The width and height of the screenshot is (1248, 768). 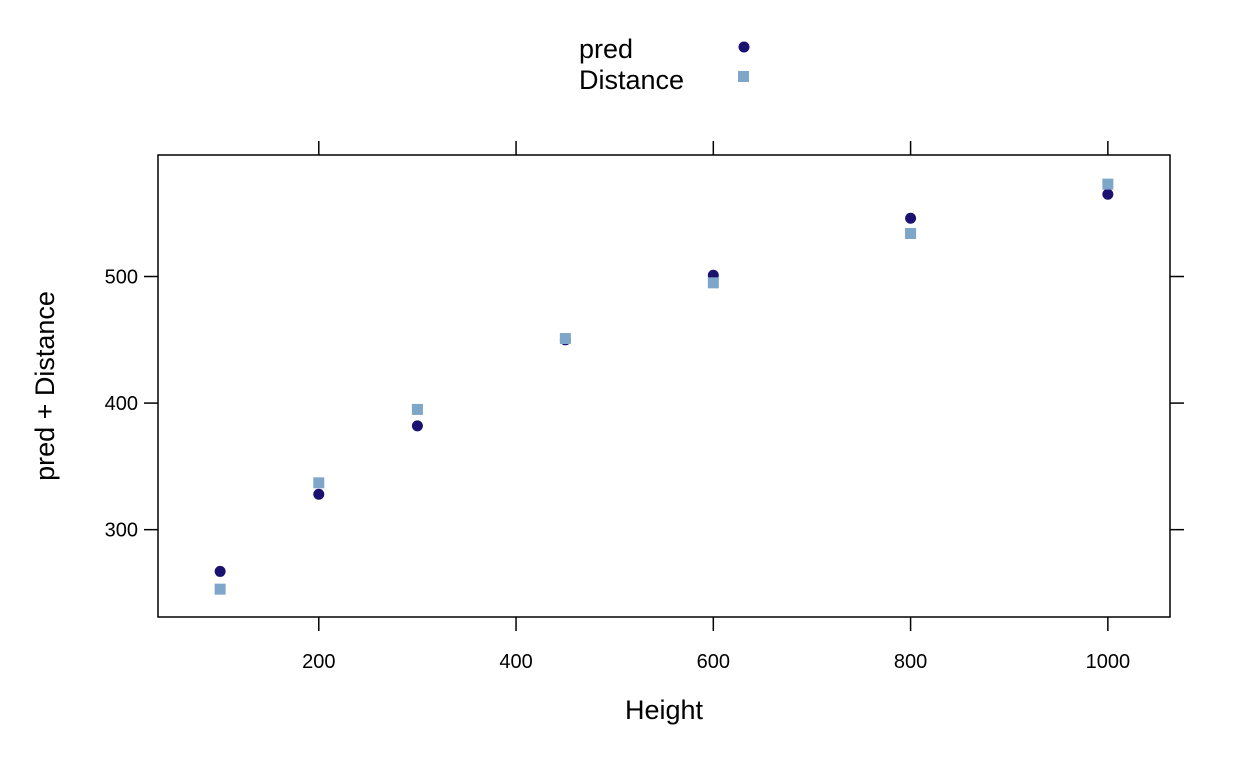 I want to click on y-tick-label-300: 300, so click(x=121, y=531).